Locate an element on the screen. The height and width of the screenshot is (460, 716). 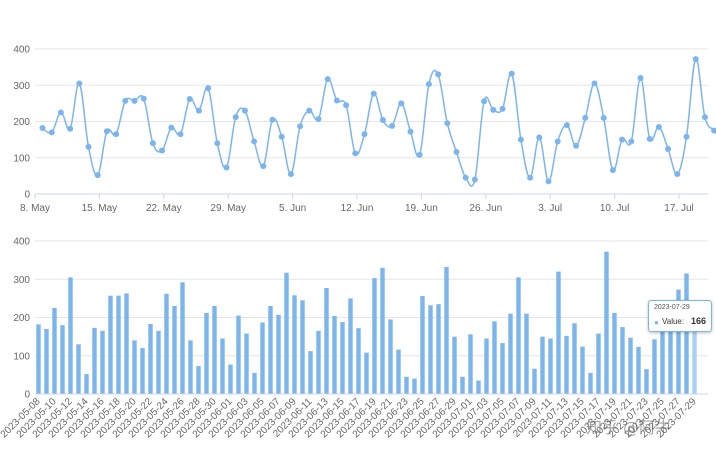
bar-y-tick-label: 400 is located at coordinates (21, 242).